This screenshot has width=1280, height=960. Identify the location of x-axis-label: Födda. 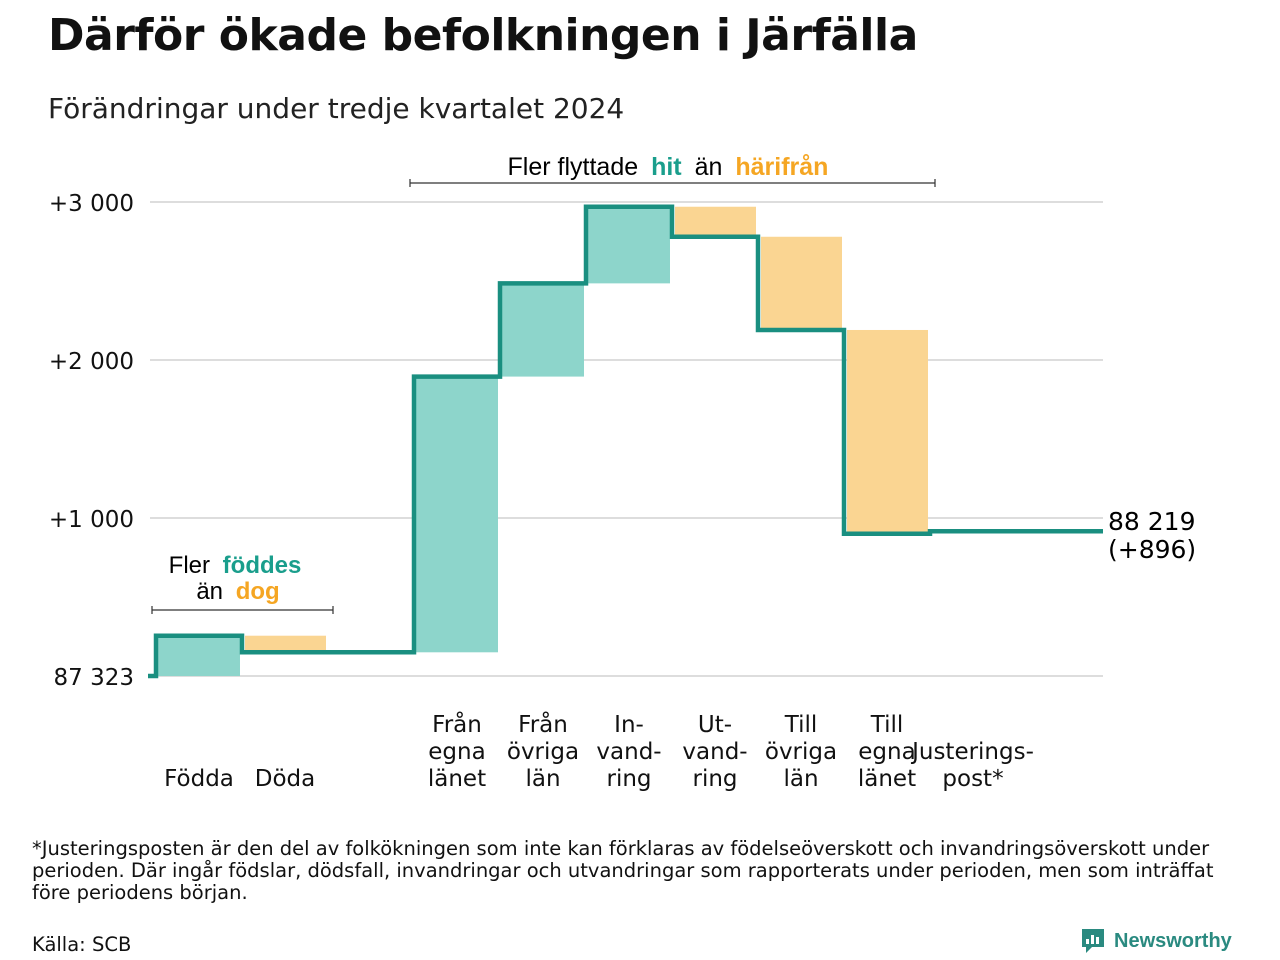
(199, 779).